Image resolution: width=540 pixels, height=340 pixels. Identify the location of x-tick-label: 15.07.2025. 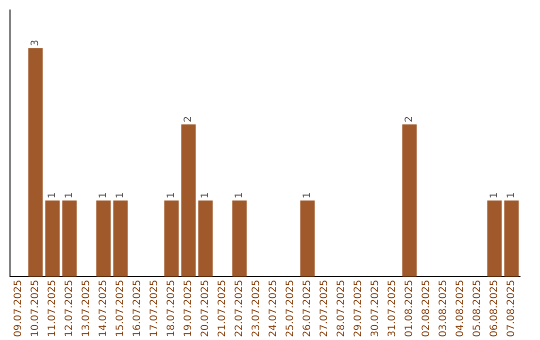
(120, 309).